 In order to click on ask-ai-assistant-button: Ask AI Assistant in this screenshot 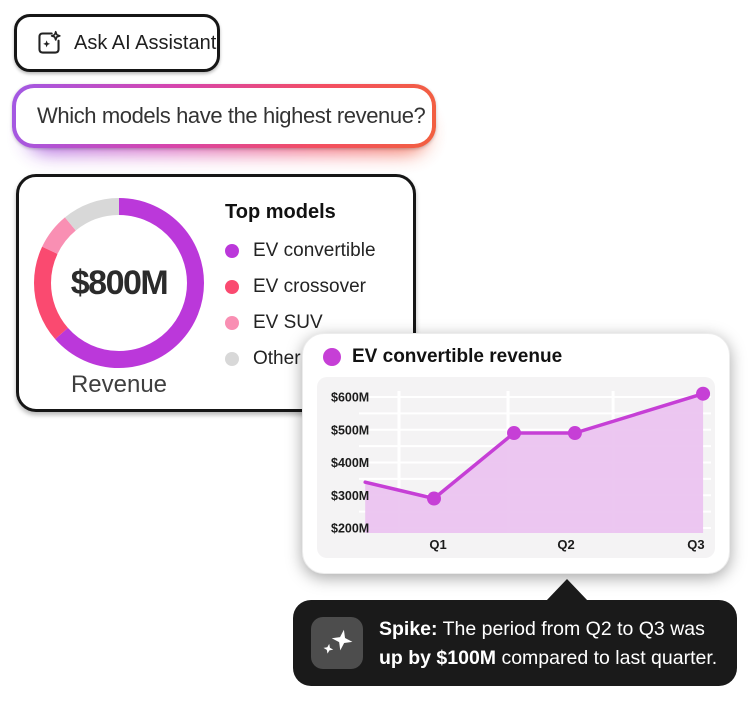, I will do `click(117, 43)`.